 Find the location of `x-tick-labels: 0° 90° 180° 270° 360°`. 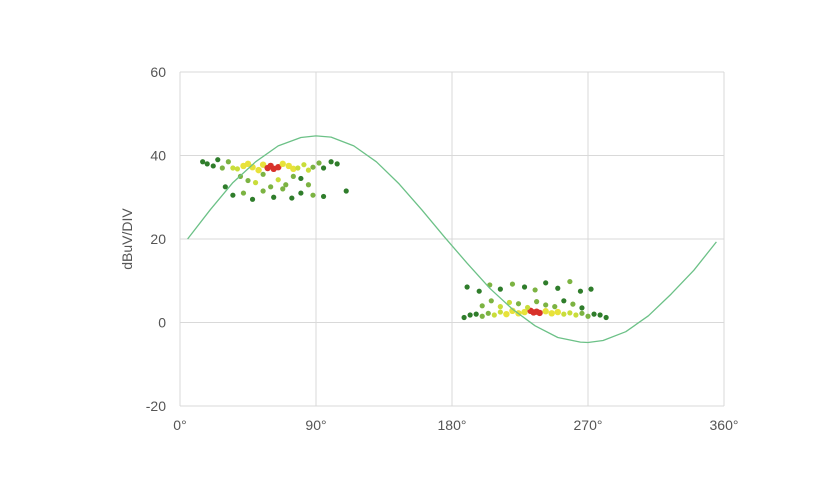

x-tick-labels: 0° 90° 180° 270° 360° is located at coordinates (455, 425).